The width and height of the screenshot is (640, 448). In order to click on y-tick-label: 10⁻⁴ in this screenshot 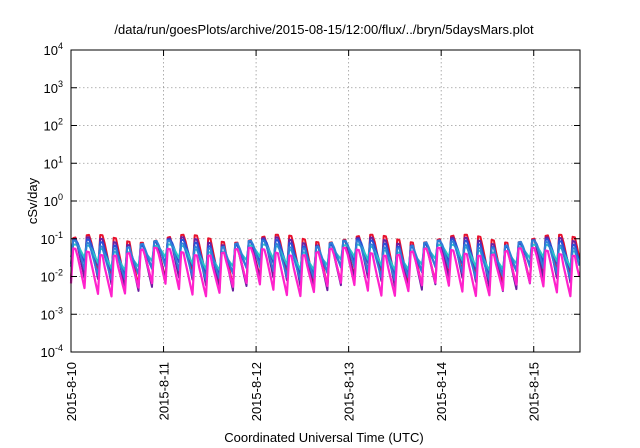, I will do `click(52, 351)`.